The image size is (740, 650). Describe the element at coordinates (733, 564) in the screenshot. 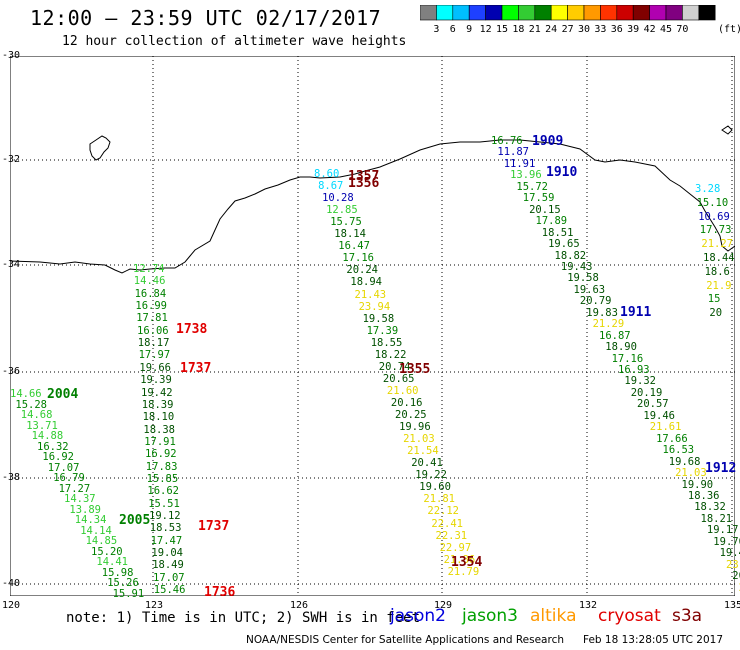

I see `wave-height-label: 23.96` at that location.